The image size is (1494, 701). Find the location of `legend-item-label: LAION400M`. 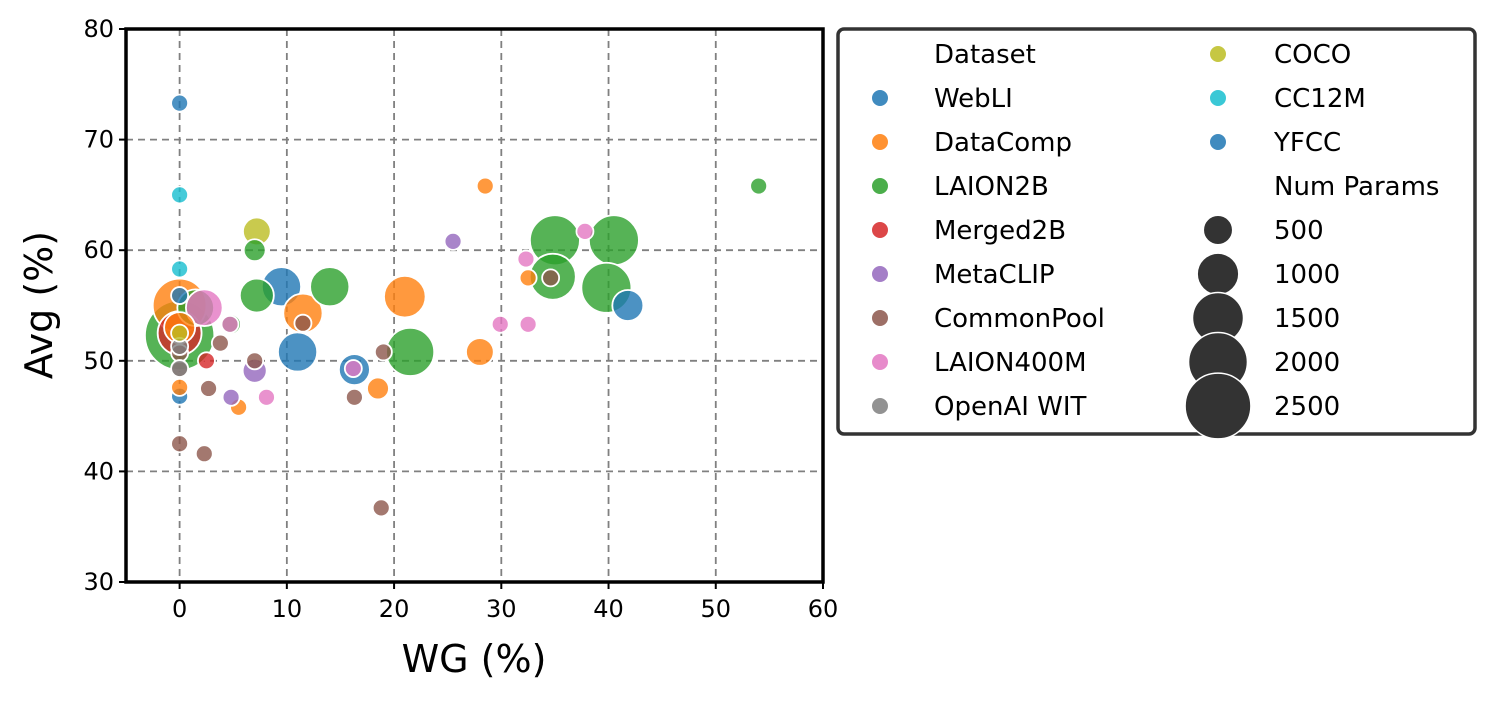

legend-item-label: LAION400M is located at coordinates (1010, 363).